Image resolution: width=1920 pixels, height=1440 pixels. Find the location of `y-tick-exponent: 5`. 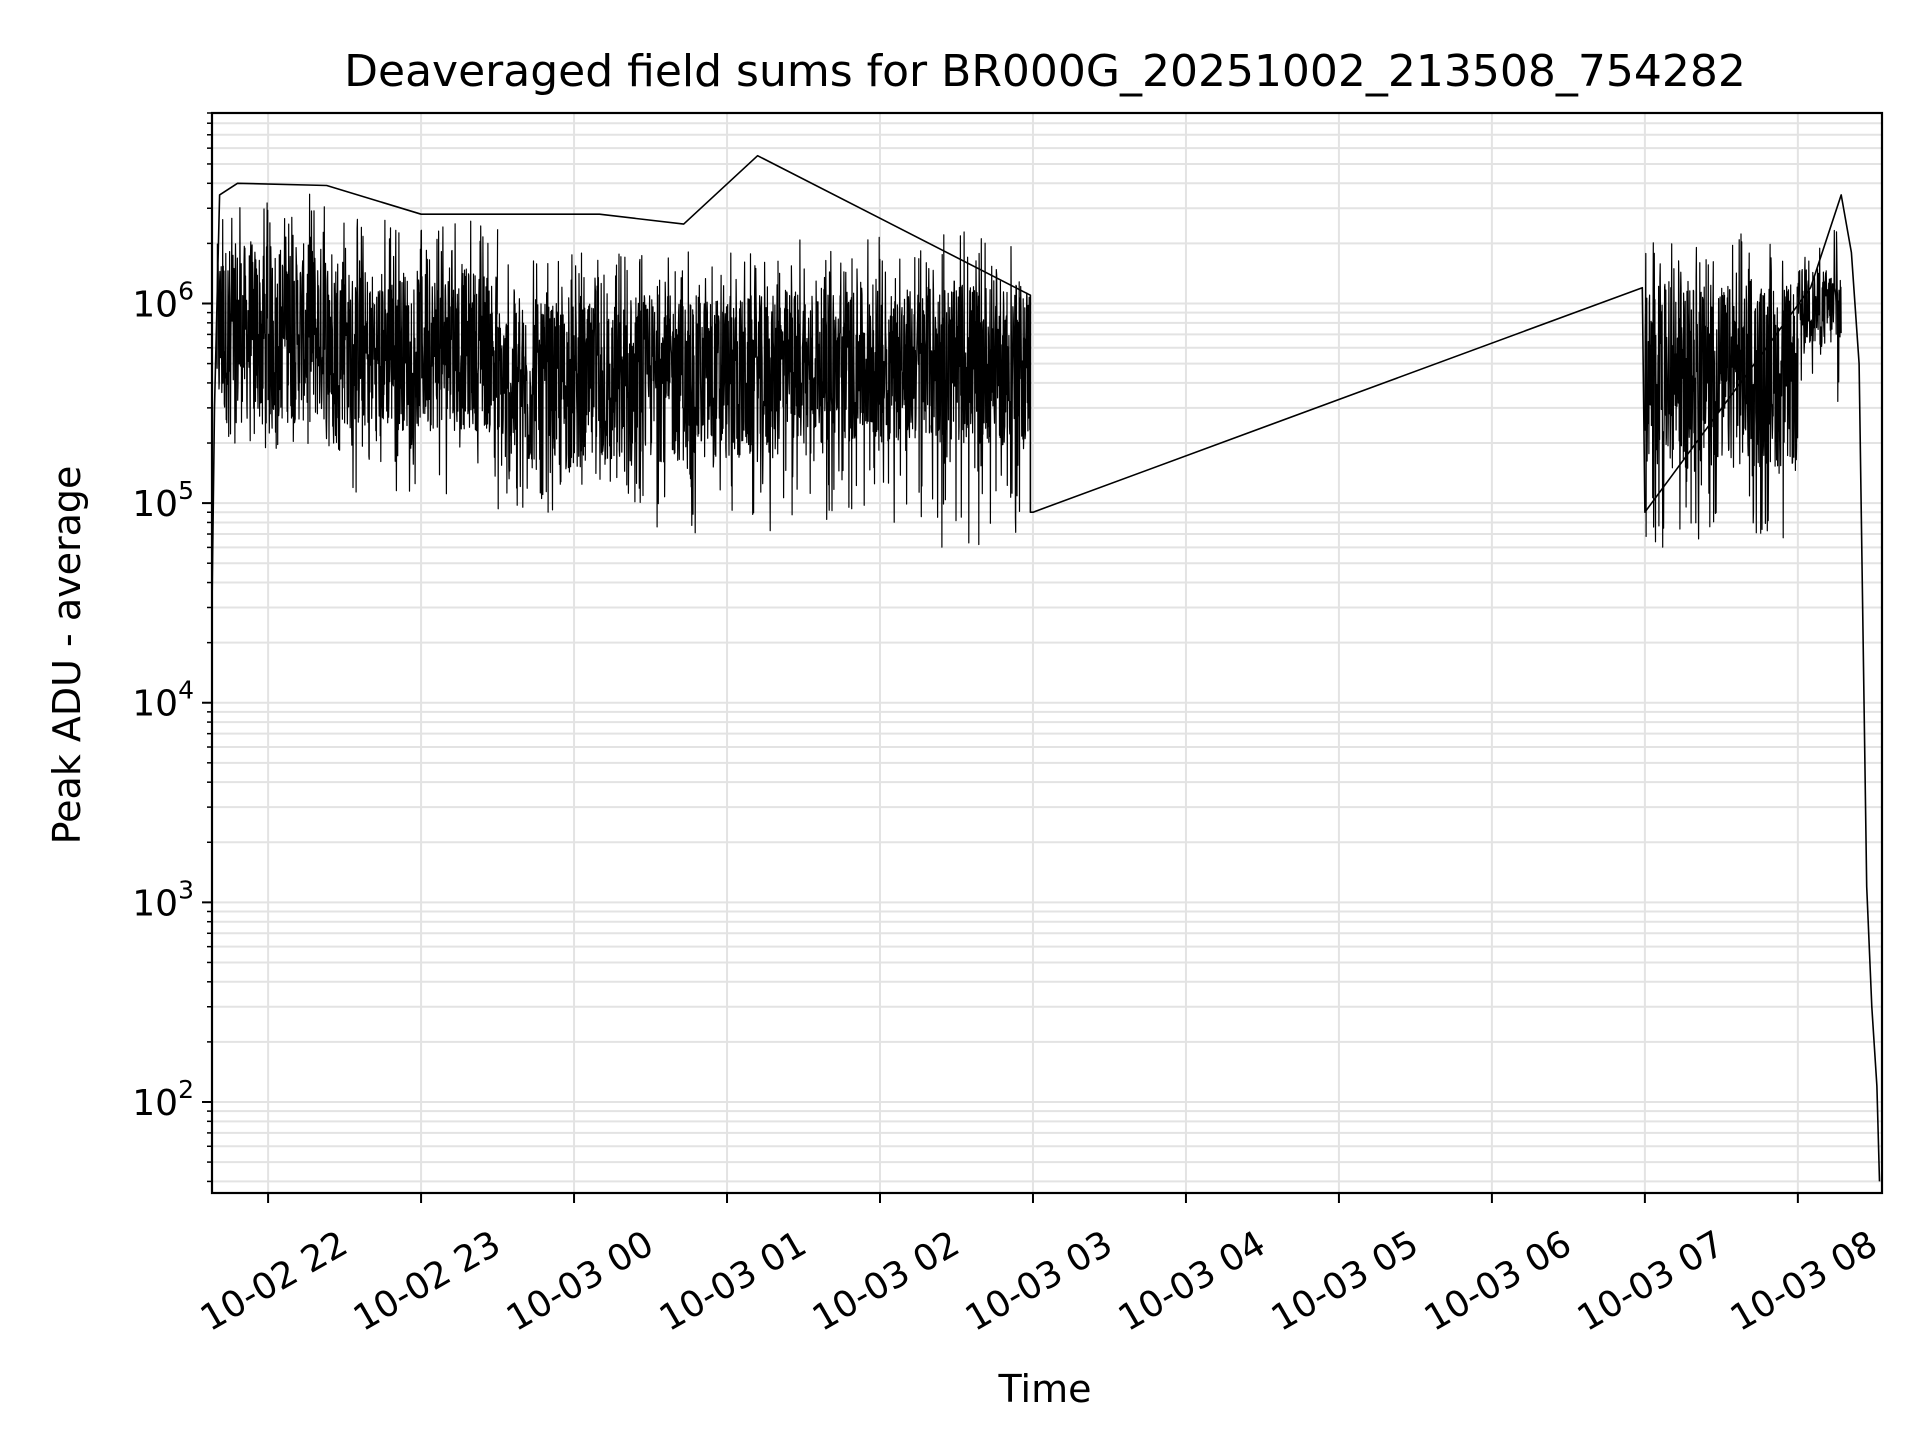

y-tick-exponent: 5 is located at coordinates (186, 490).